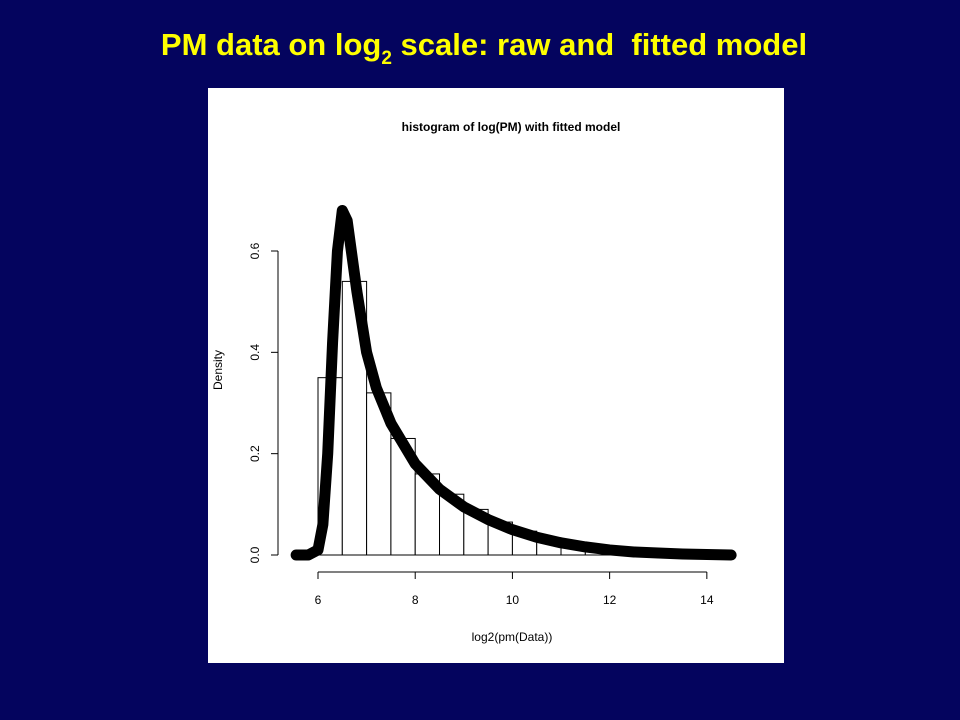 The width and height of the screenshot is (960, 720). Describe the element at coordinates (255, 554) in the screenshot. I see `y-tick-label: 0.0` at that location.